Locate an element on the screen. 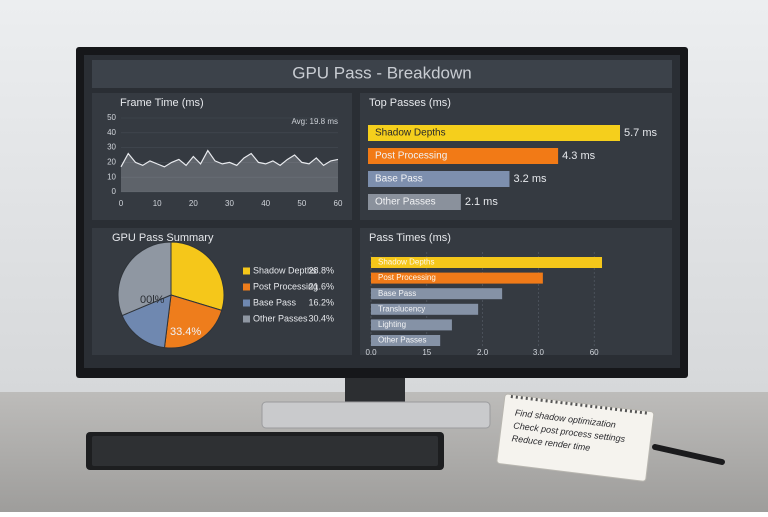 This screenshot has height=517, width=768. slice-label: 00l% is located at coordinates (152, 300).